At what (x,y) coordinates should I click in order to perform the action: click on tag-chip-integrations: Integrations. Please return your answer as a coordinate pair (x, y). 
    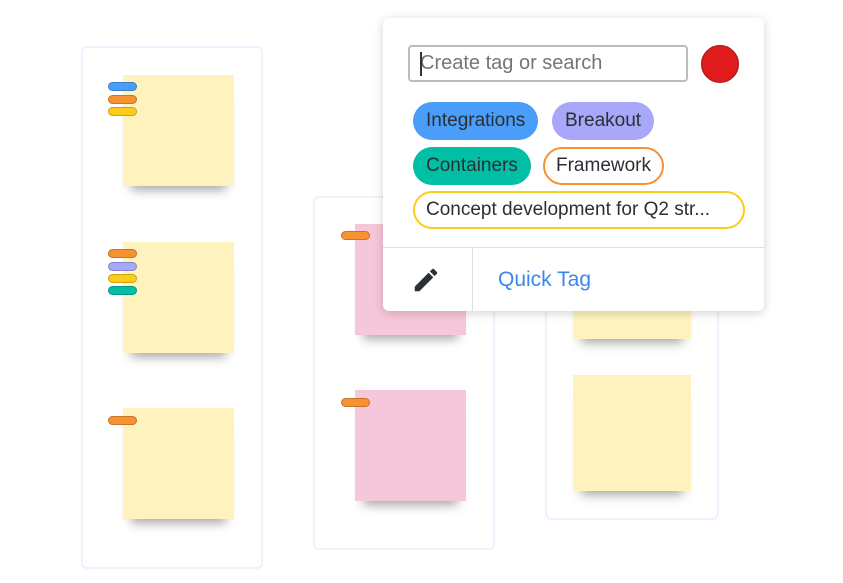
    Looking at the image, I should click on (476, 121).